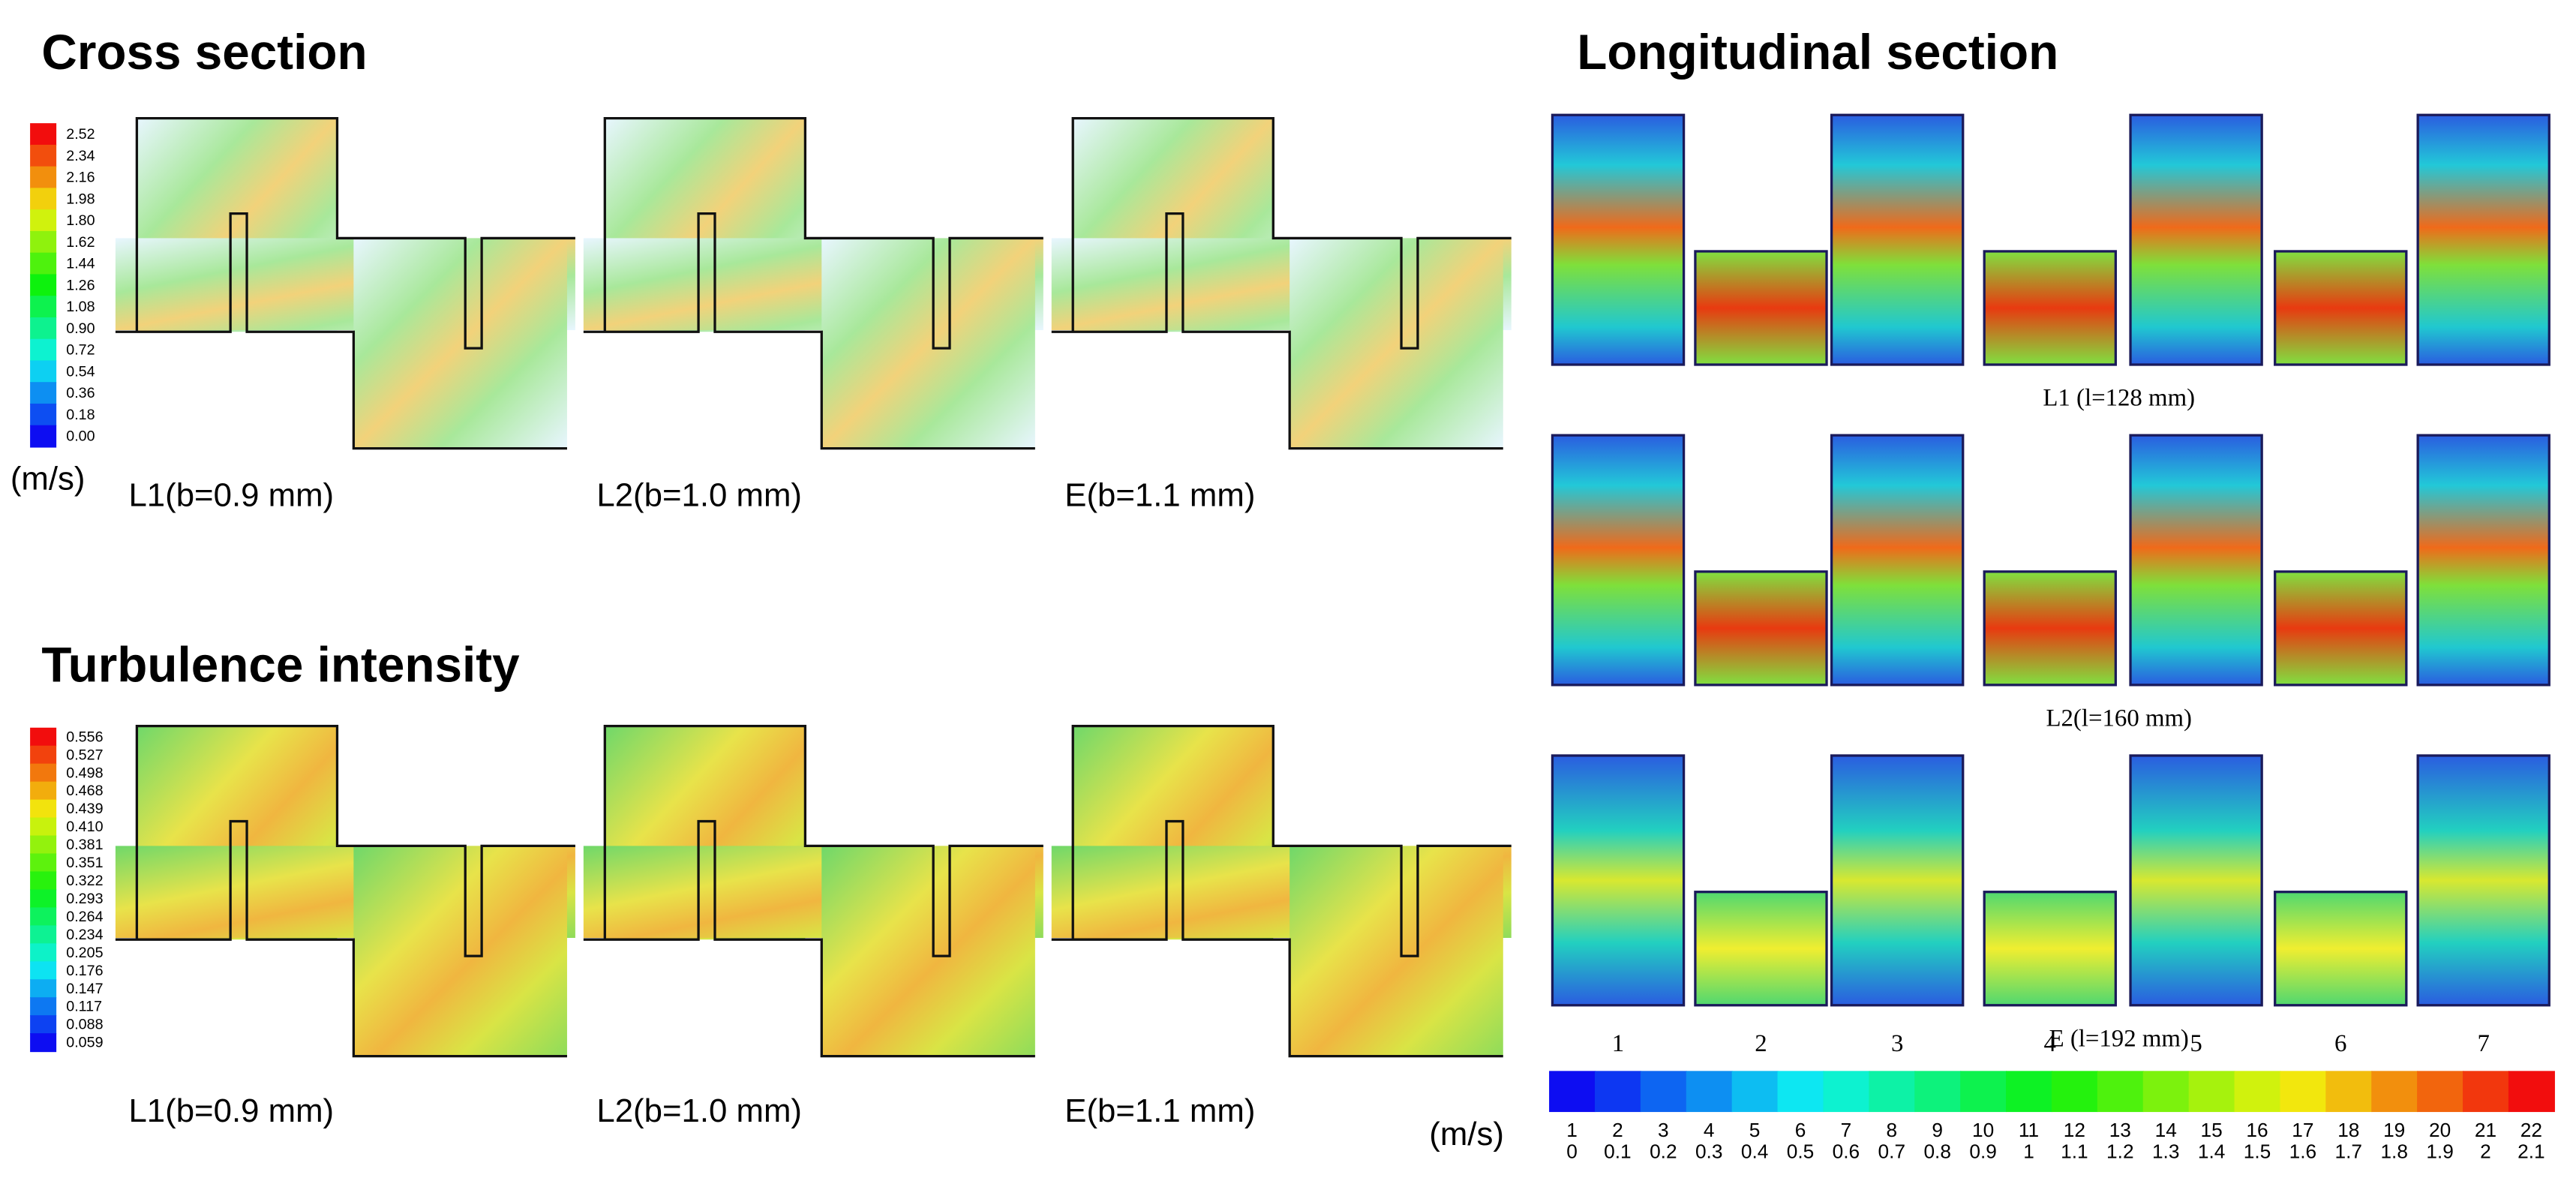 The image size is (2576, 1181). Describe the element at coordinates (2212, 1151) in the screenshot. I see `colorbar-label: 1.4` at that location.